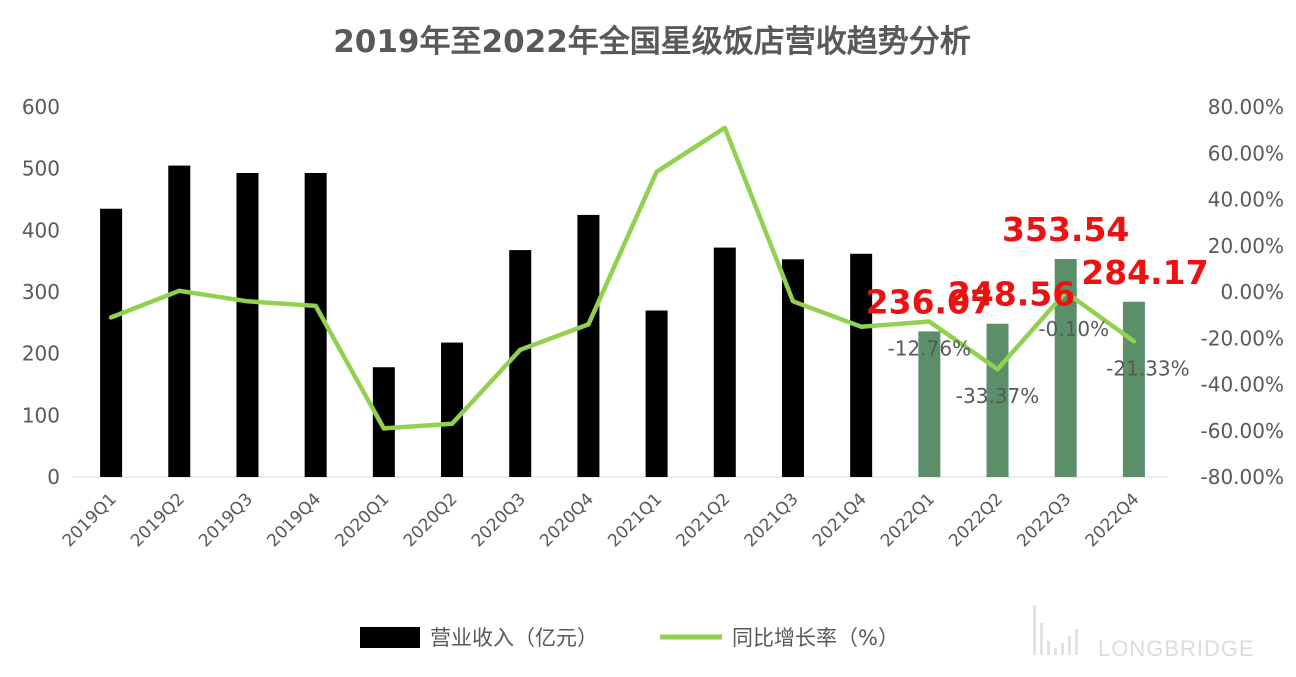 The height and width of the screenshot is (677, 1296). Describe the element at coordinates (908, 520) in the screenshot. I see `x-tick-label: 2022Q1` at that location.